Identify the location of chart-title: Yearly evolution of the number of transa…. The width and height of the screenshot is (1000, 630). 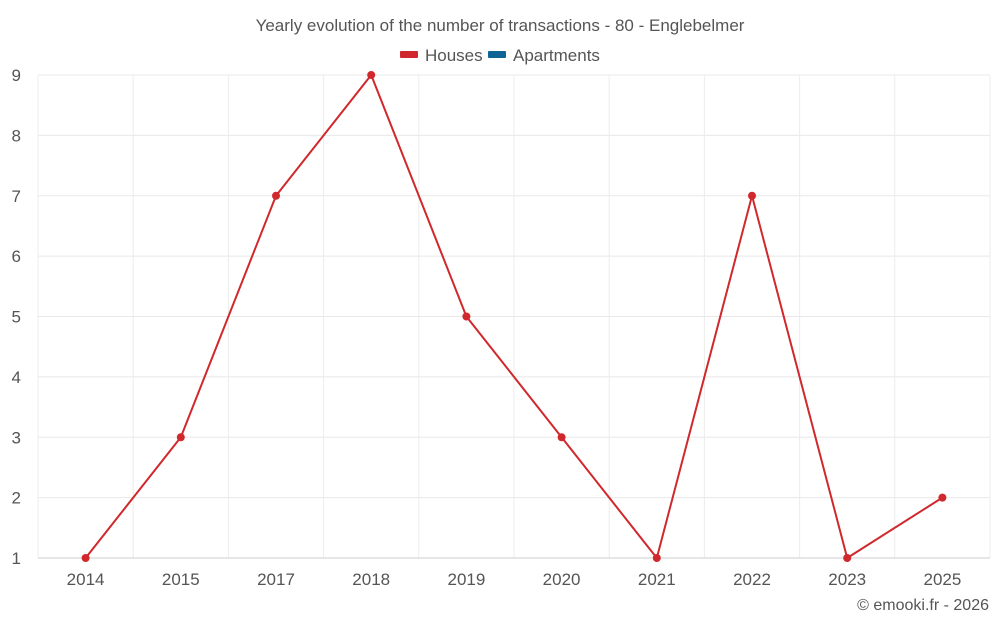
(500, 25).